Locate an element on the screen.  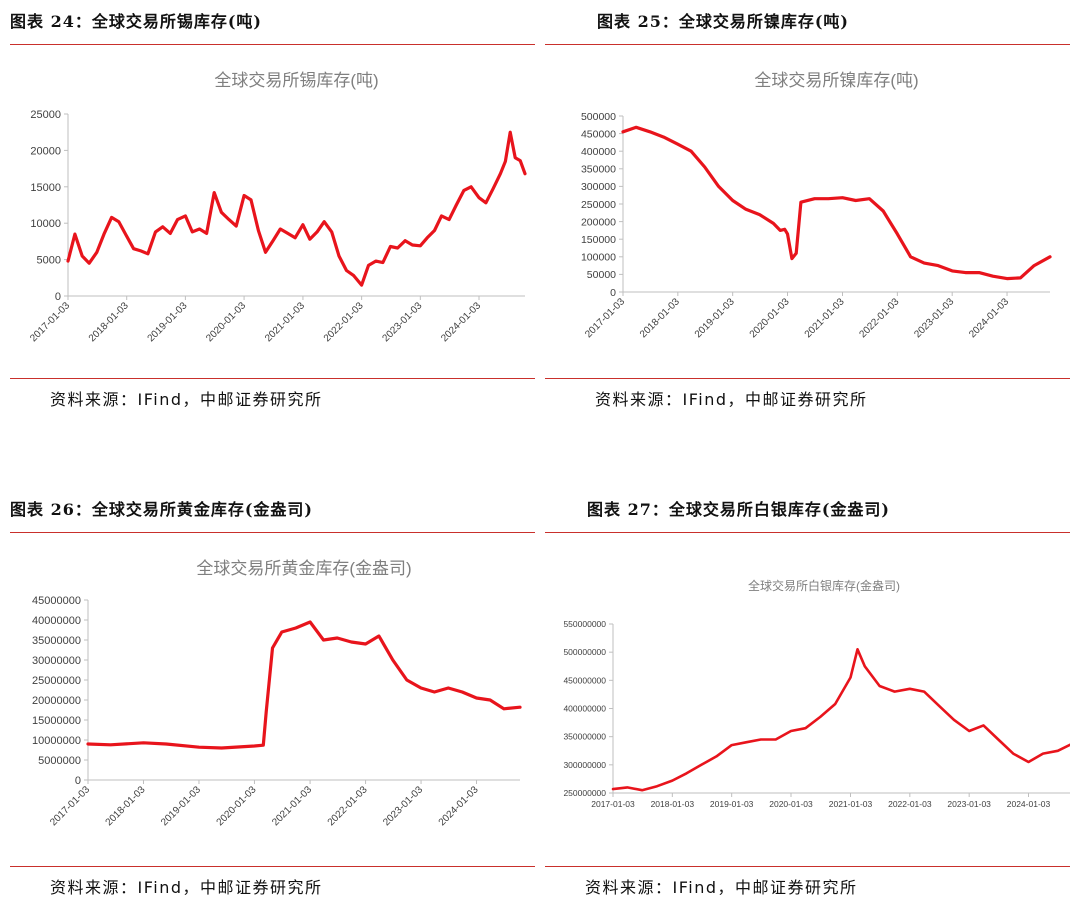
y-tick-label: 300000000 is located at coordinates (584, 765).